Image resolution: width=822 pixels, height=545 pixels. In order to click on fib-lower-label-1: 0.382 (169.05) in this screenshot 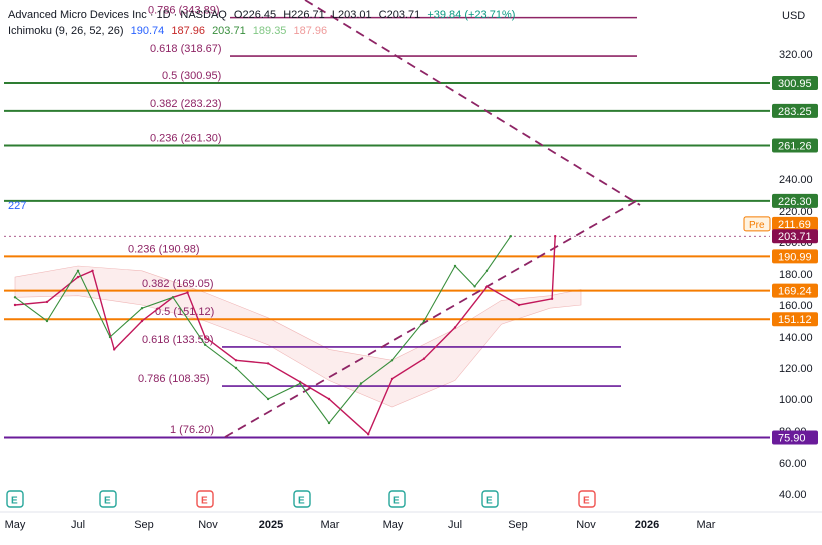, I will do `click(178, 284)`.